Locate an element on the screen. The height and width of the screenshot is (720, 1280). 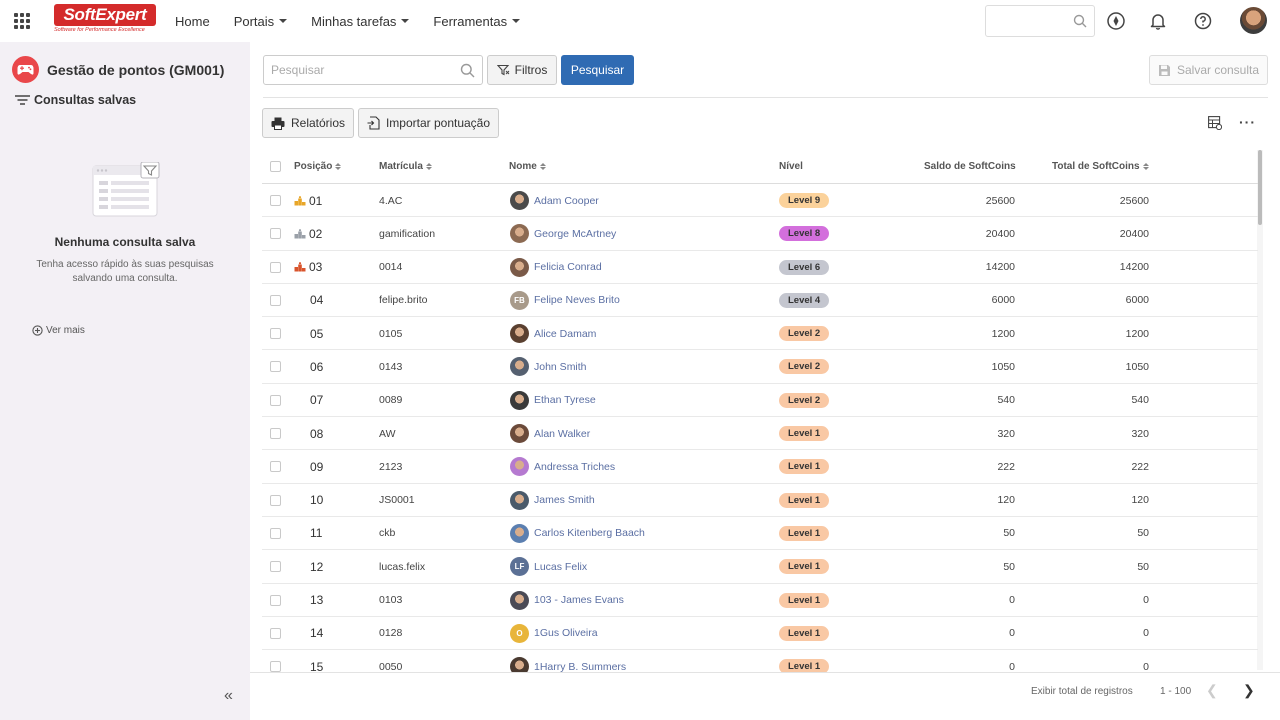
prev-page-icon: ❮ is located at coordinates (1212, 690).